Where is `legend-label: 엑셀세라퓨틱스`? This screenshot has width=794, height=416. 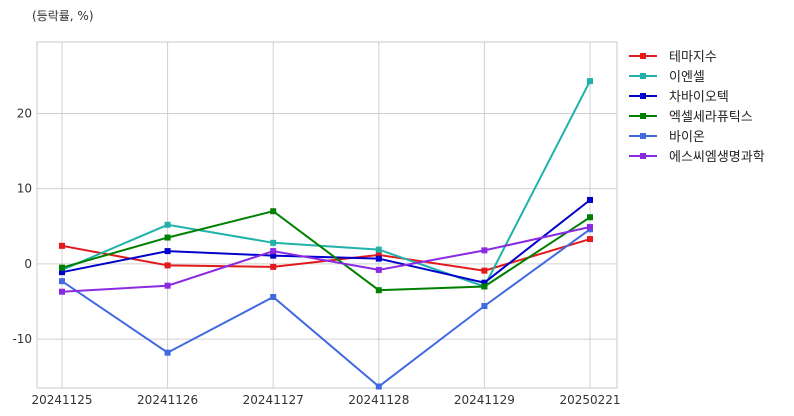
legend-label: 엑셀세라퓨틱스 is located at coordinates (711, 117).